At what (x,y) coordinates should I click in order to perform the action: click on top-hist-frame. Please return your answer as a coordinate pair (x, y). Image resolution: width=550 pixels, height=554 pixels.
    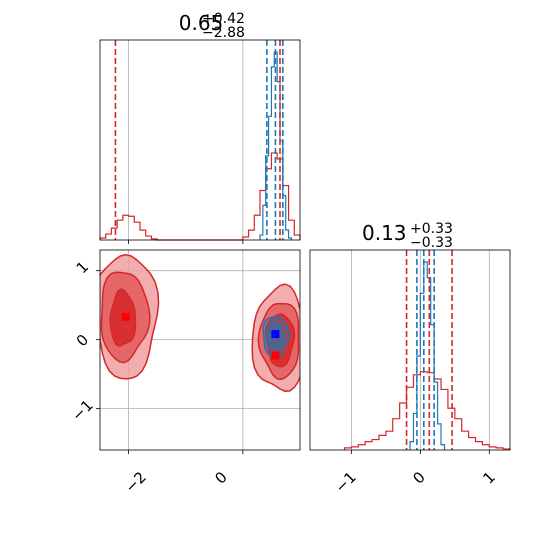
    Looking at the image, I should click on (200, 140).